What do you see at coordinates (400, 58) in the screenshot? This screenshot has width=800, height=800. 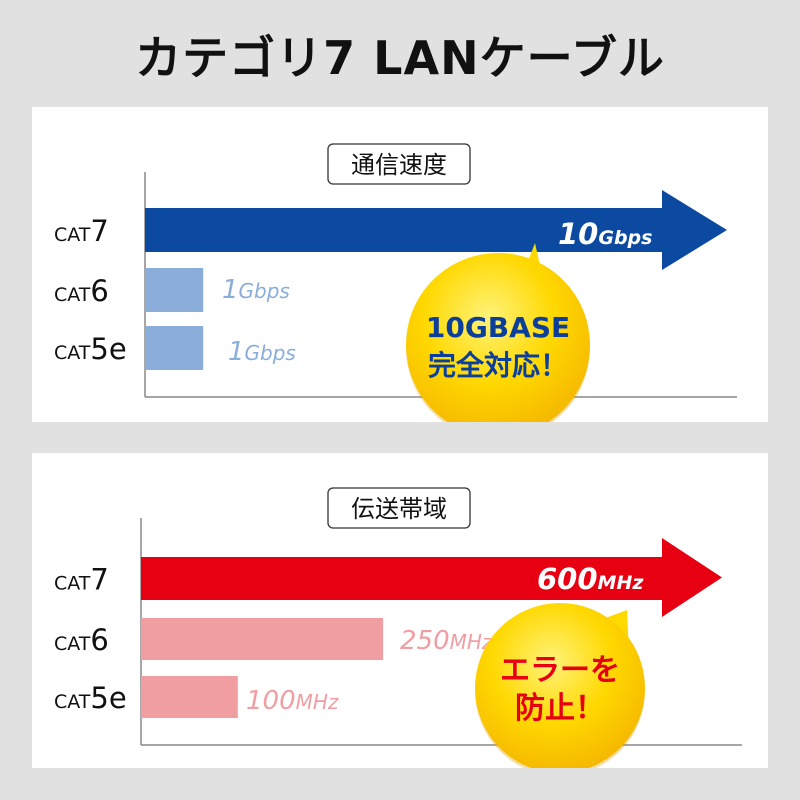 I see `page-title: カテゴリ7 LANケーブル` at bounding box center [400, 58].